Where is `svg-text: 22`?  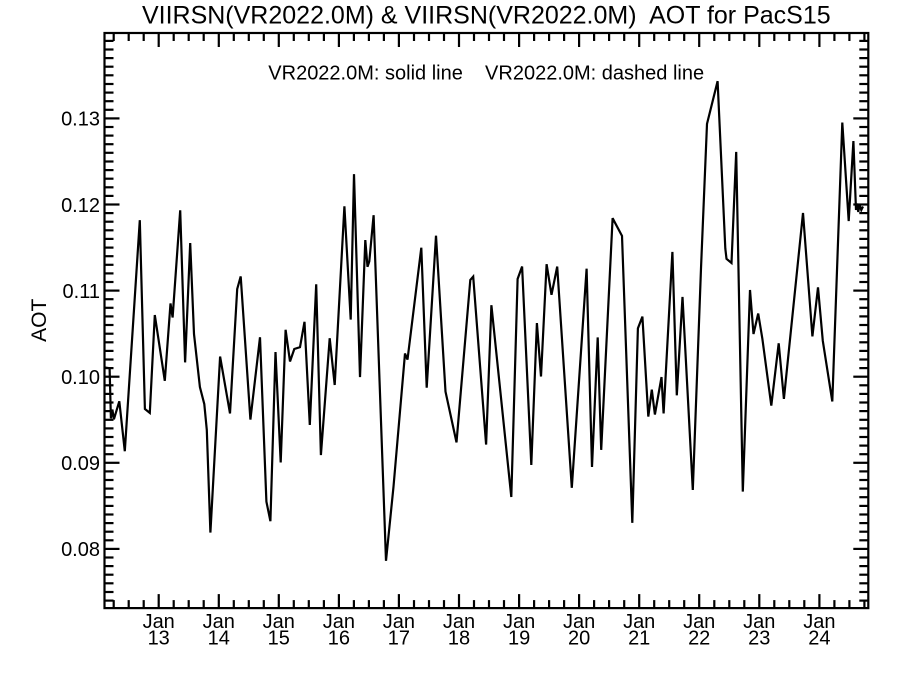
svg-text: 22 is located at coordinates (699, 639).